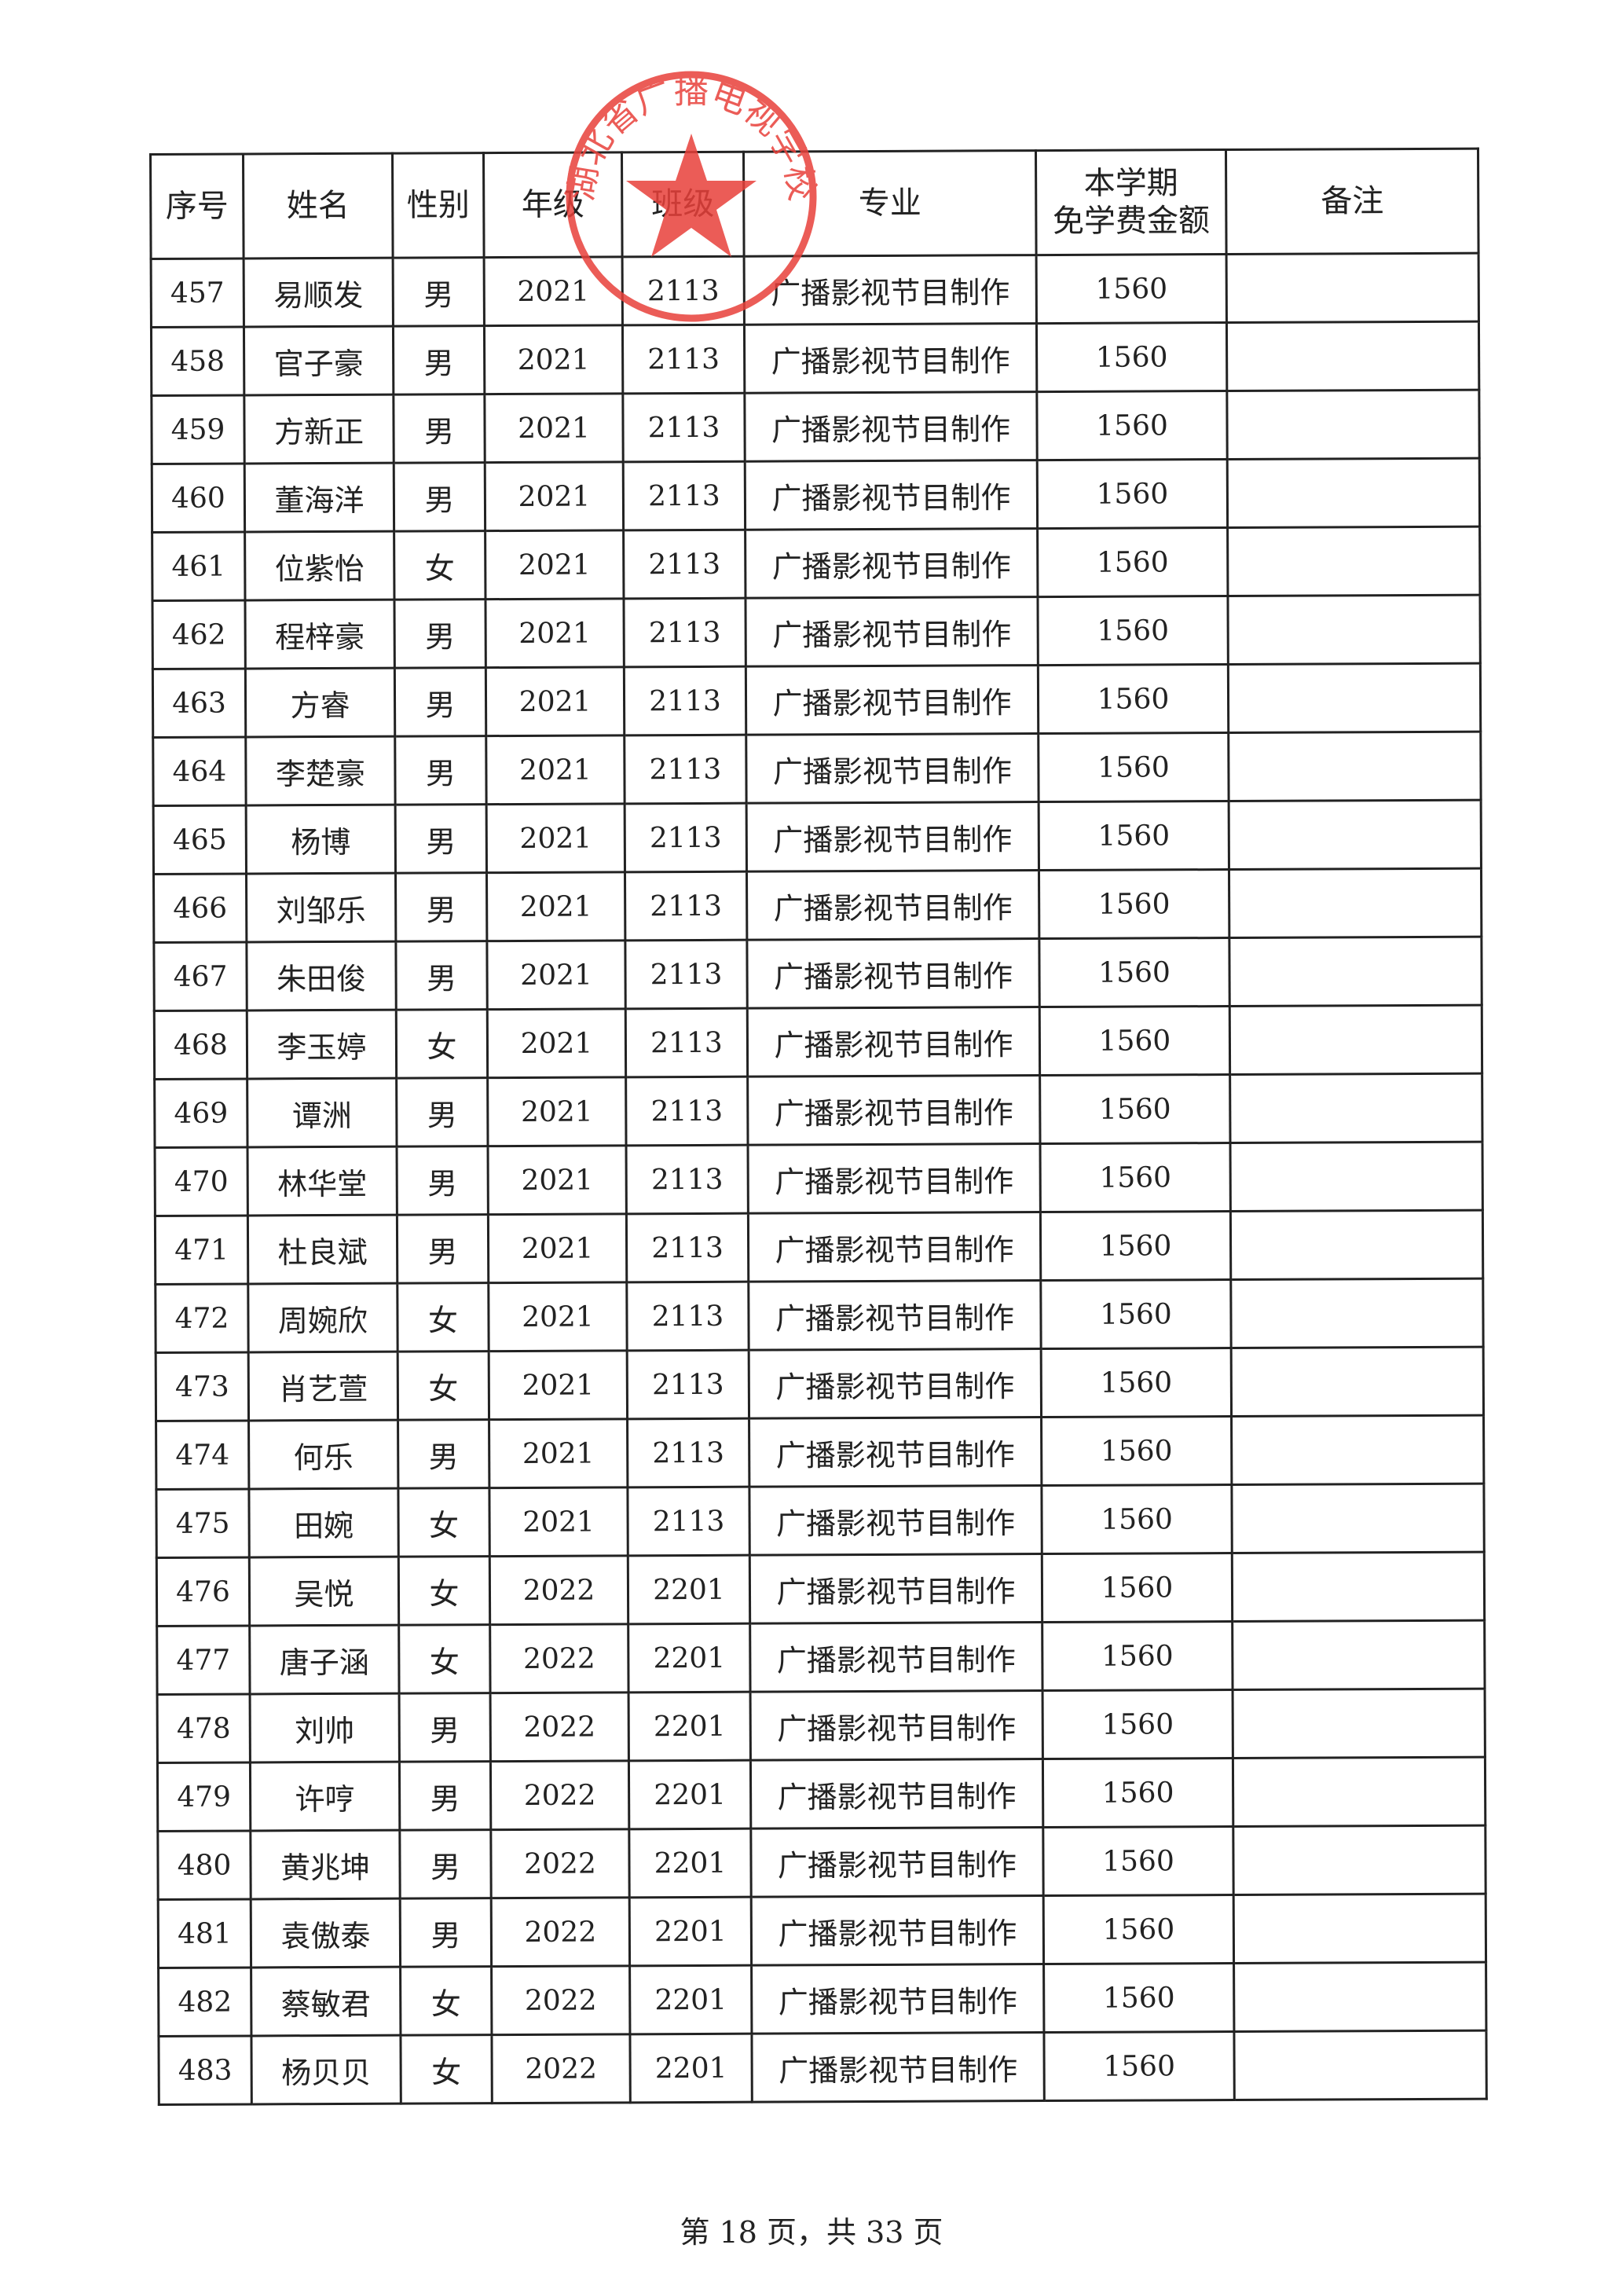 This screenshot has height=2296, width=1623. Describe the element at coordinates (325, 1864) in the screenshot. I see `cell-name: 黄兆坤` at that location.